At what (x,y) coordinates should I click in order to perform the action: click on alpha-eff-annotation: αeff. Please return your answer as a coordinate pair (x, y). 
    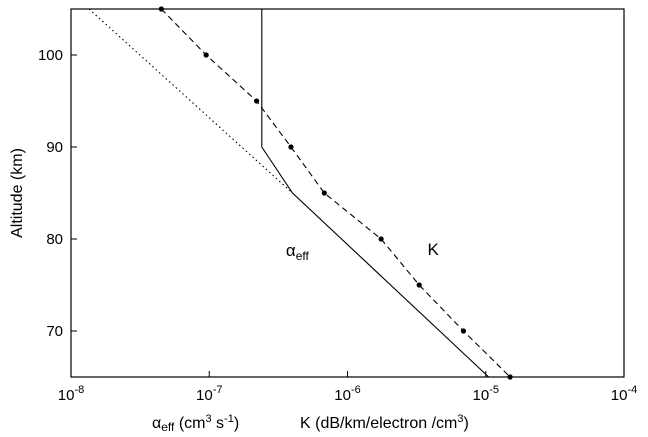
    Looking at the image, I should click on (298, 252).